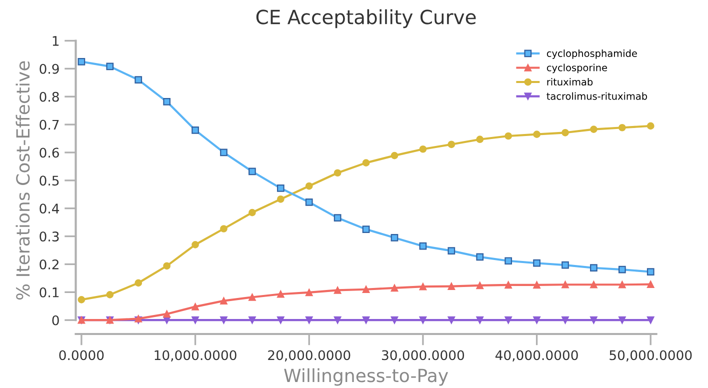  What do you see at coordinates (49, 264) in the screenshot?
I see `y-tick-label: 0.2` at bounding box center [49, 264].